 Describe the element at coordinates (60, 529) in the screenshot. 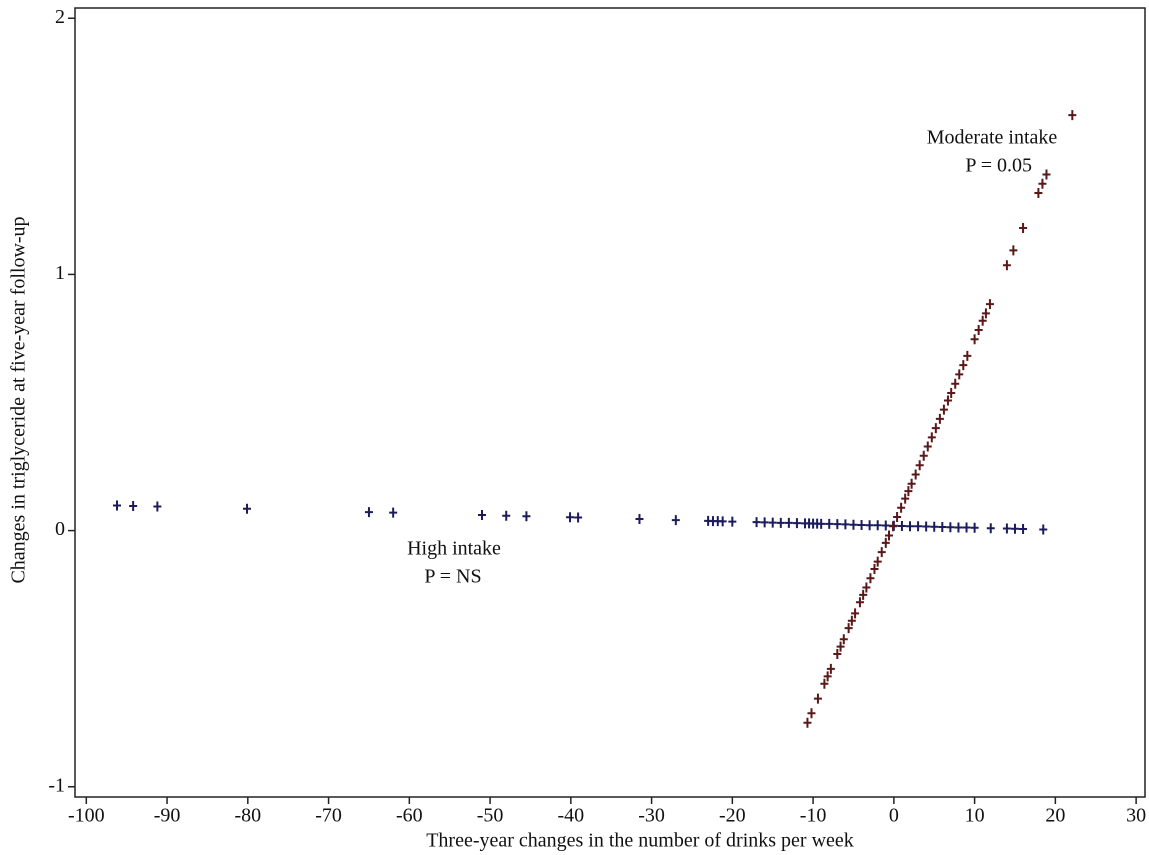

I see `y-tick-label: 0` at that location.